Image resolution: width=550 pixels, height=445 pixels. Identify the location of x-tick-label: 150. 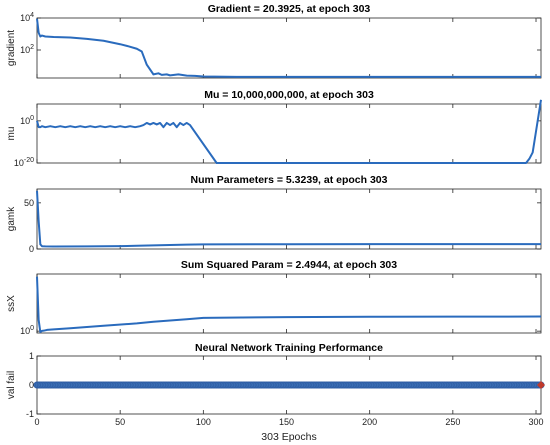
(286, 422).